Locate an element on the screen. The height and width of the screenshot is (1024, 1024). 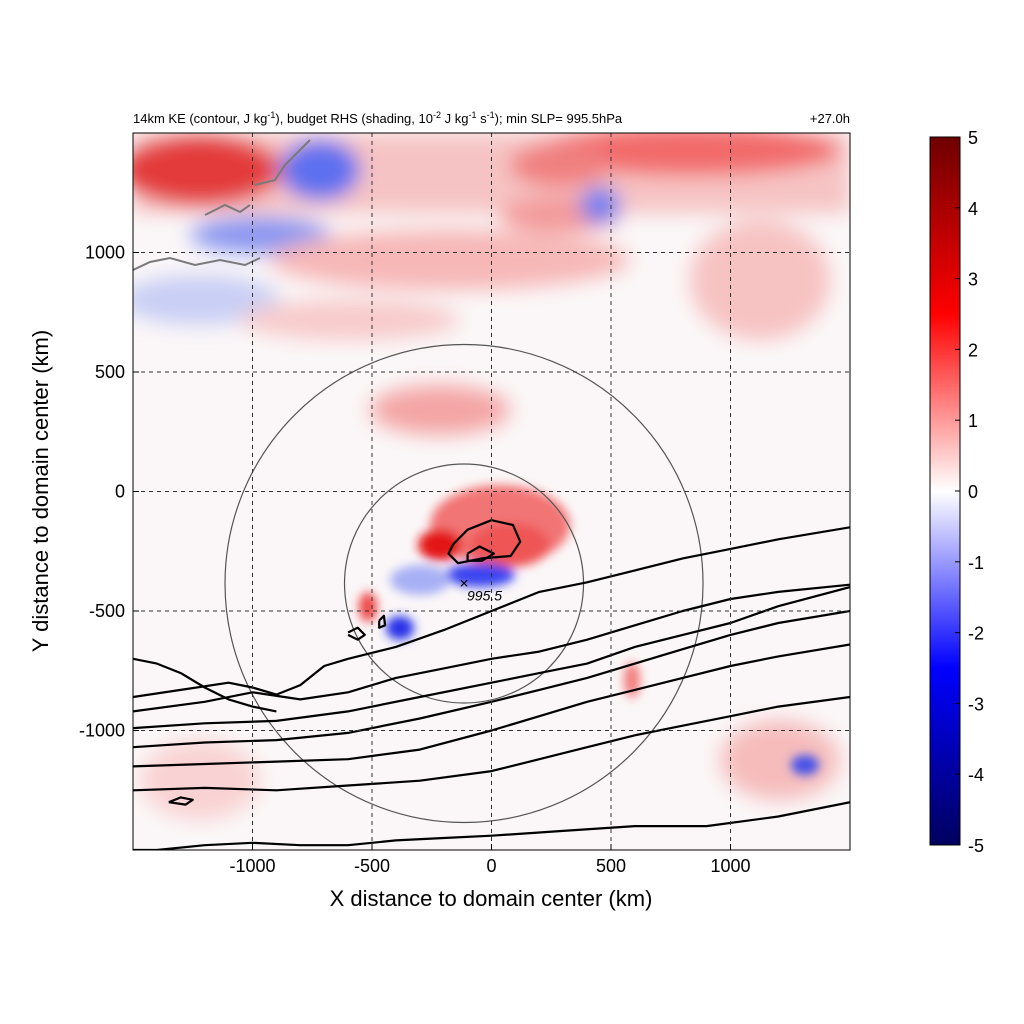
colorbar-tick-label: -2 is located at coordinates (976, 634).